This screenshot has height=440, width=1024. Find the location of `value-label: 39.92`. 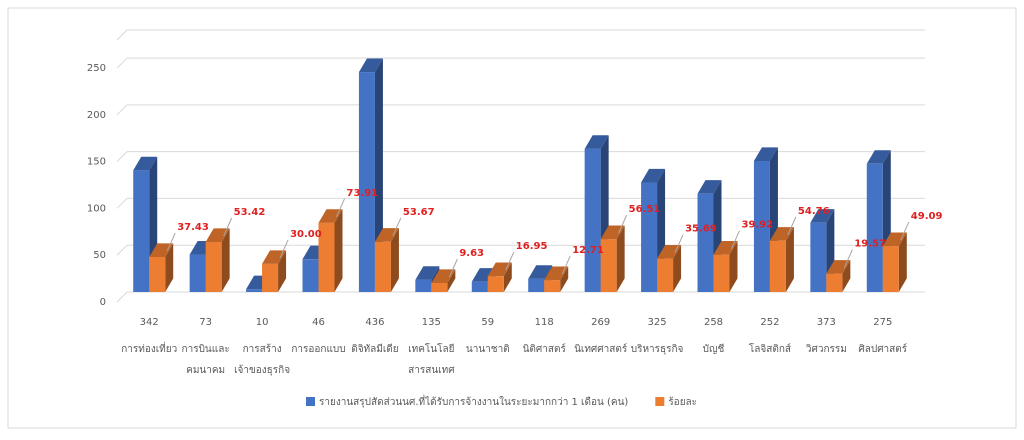

value-label: 39.92 is located at coordinates (758, 225).